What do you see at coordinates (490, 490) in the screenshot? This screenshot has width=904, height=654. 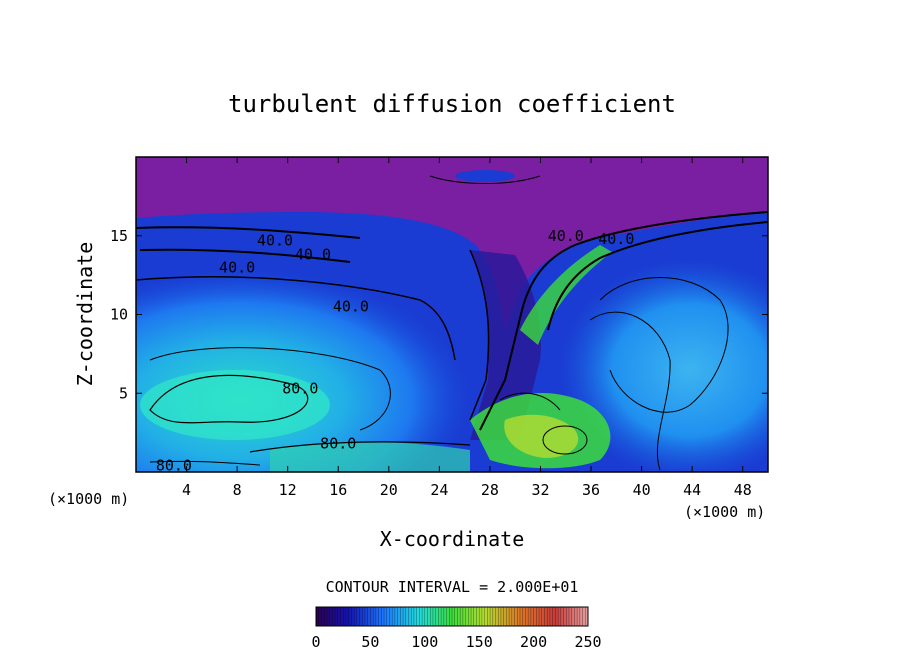 I see `x-tick-label: 28` at bounding box center [490, 490].